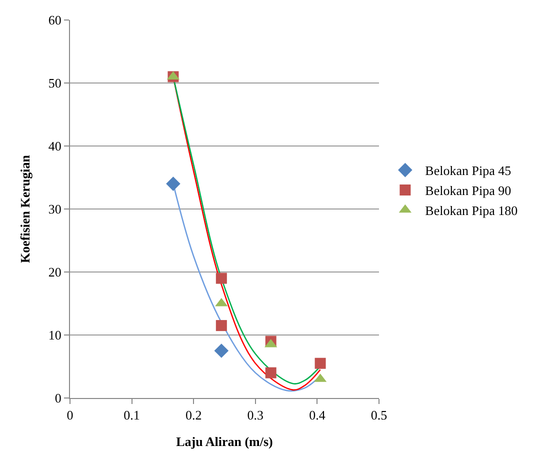  Describe the element at coordinates (70, 415) in the screenshot. I see `x-tick-label: 0` at that location.